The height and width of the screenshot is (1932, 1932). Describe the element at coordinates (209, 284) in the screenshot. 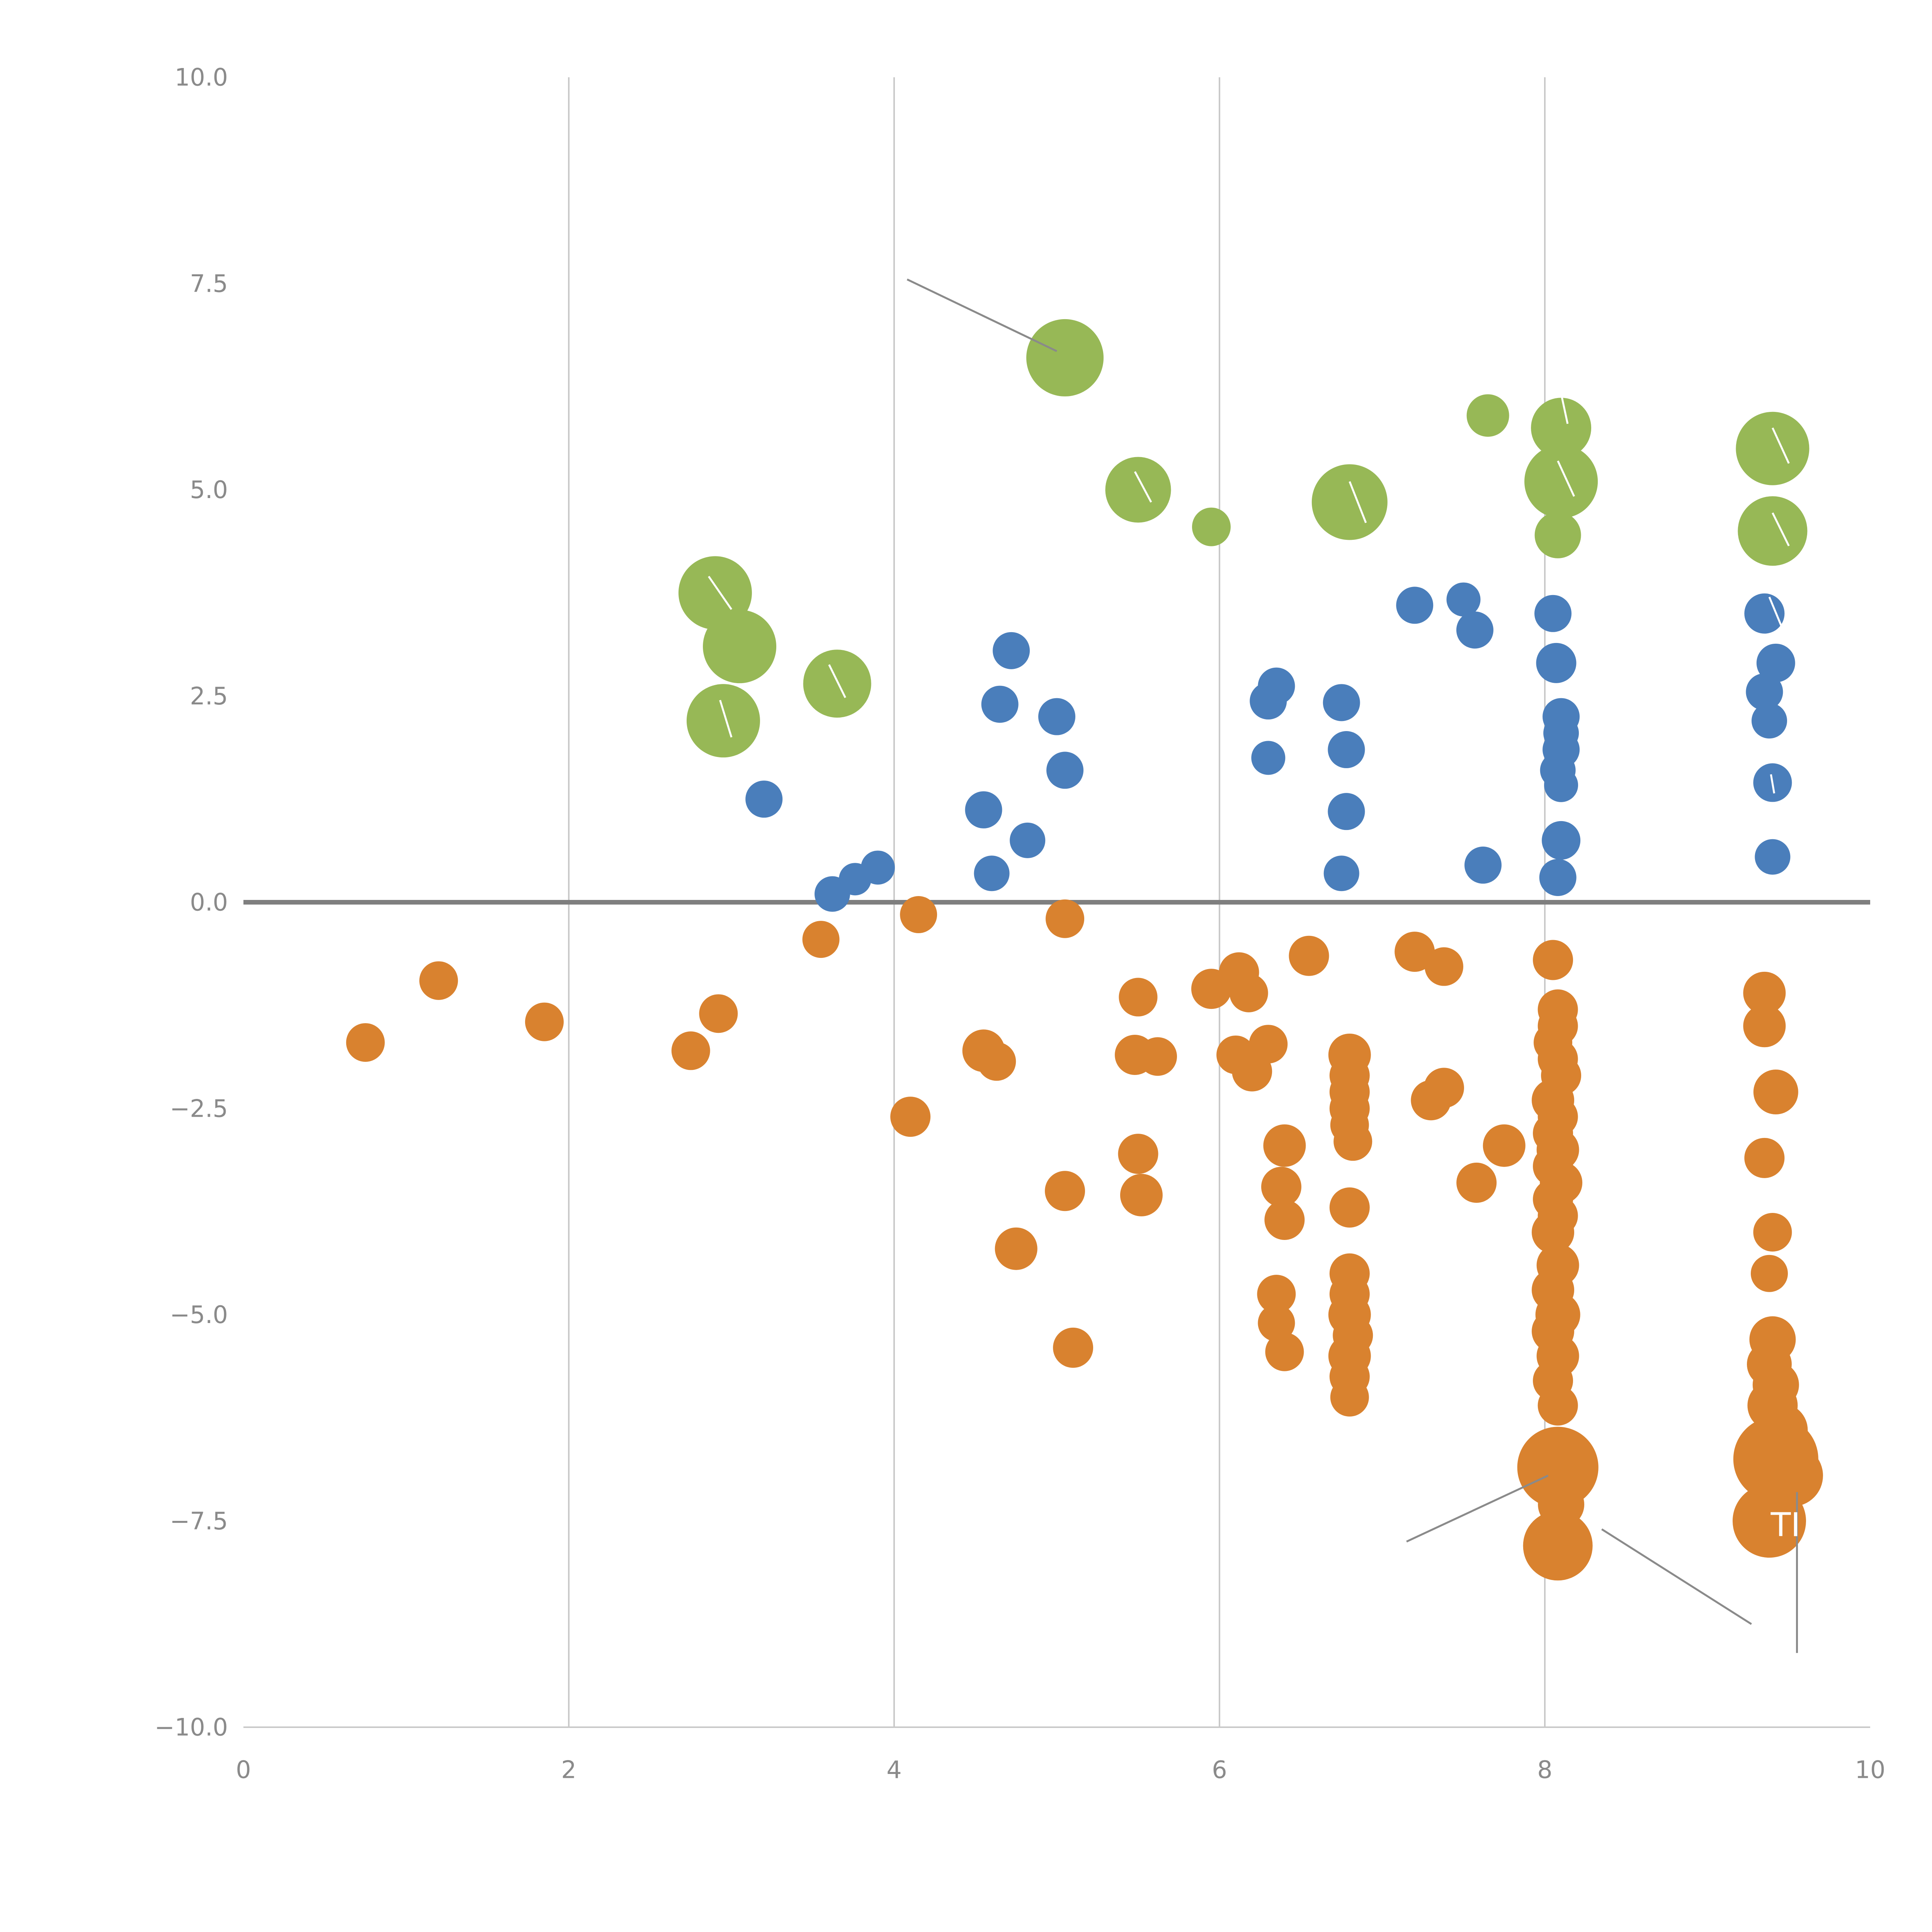

I see `y-tick-label: 7.5` at that location.